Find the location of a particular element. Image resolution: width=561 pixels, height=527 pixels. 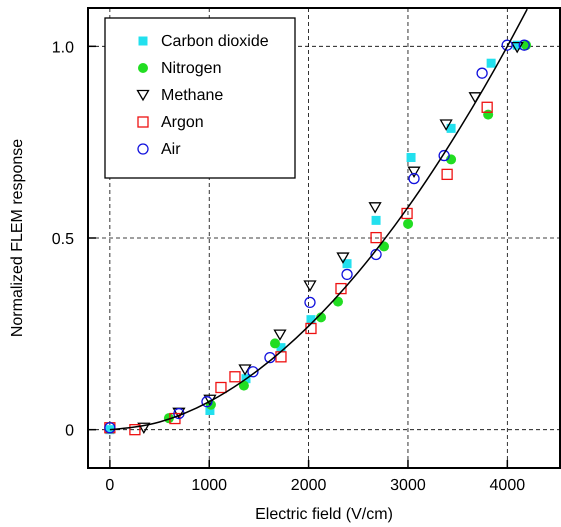

legend-label: Argon is located at coordinates (182, 122).